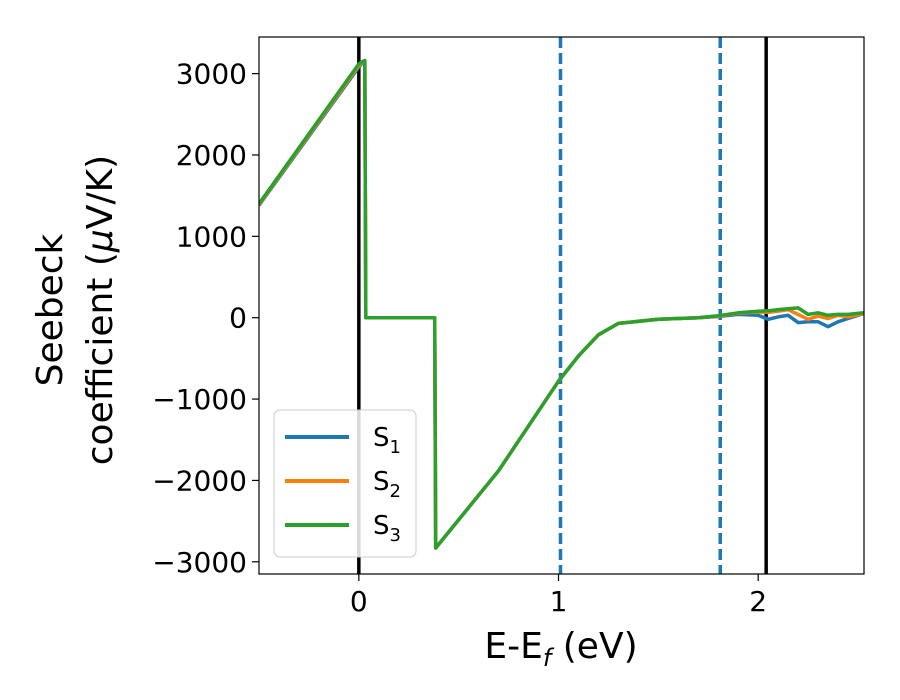 Image resolution: width=900 pixels, height=700 pixels. Describe the element at coordinates (211, 155) in the screenshot. I see `y-tick-label: 2000` at that location.